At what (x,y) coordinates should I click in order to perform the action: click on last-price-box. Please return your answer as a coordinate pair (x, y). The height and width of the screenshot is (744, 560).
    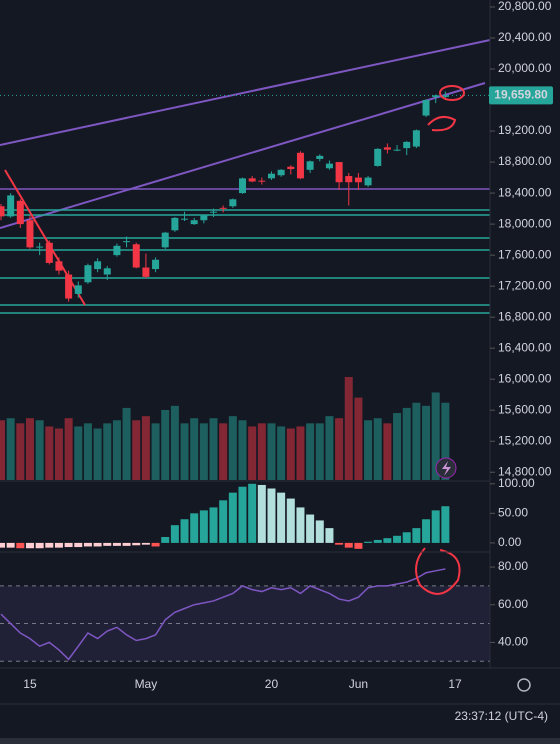
    Looking at the image, I should click on (521, 95).